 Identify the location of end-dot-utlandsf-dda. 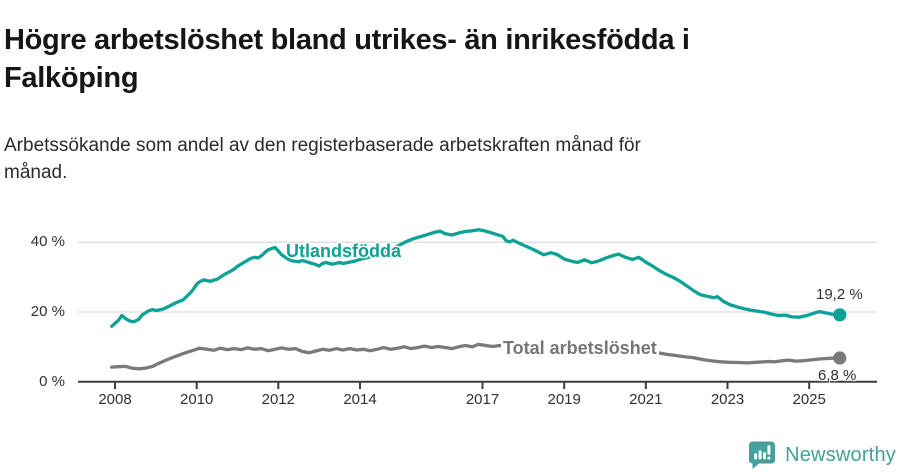
(840, 315).